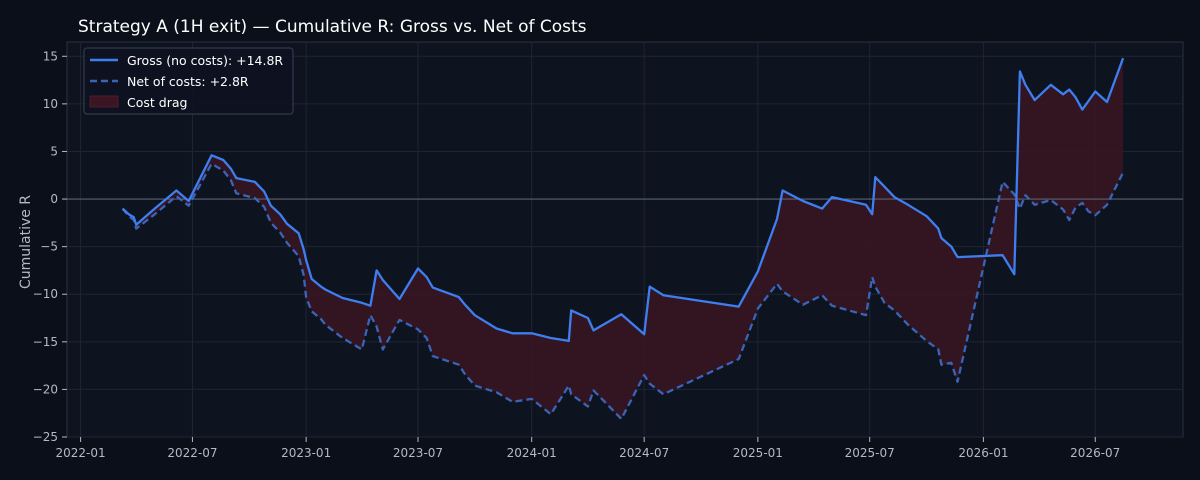  What do you see at coordinates (81, 453) in the screenshot?
I see `x-tick-label: 2022-01` at bounding box center [81, 453].